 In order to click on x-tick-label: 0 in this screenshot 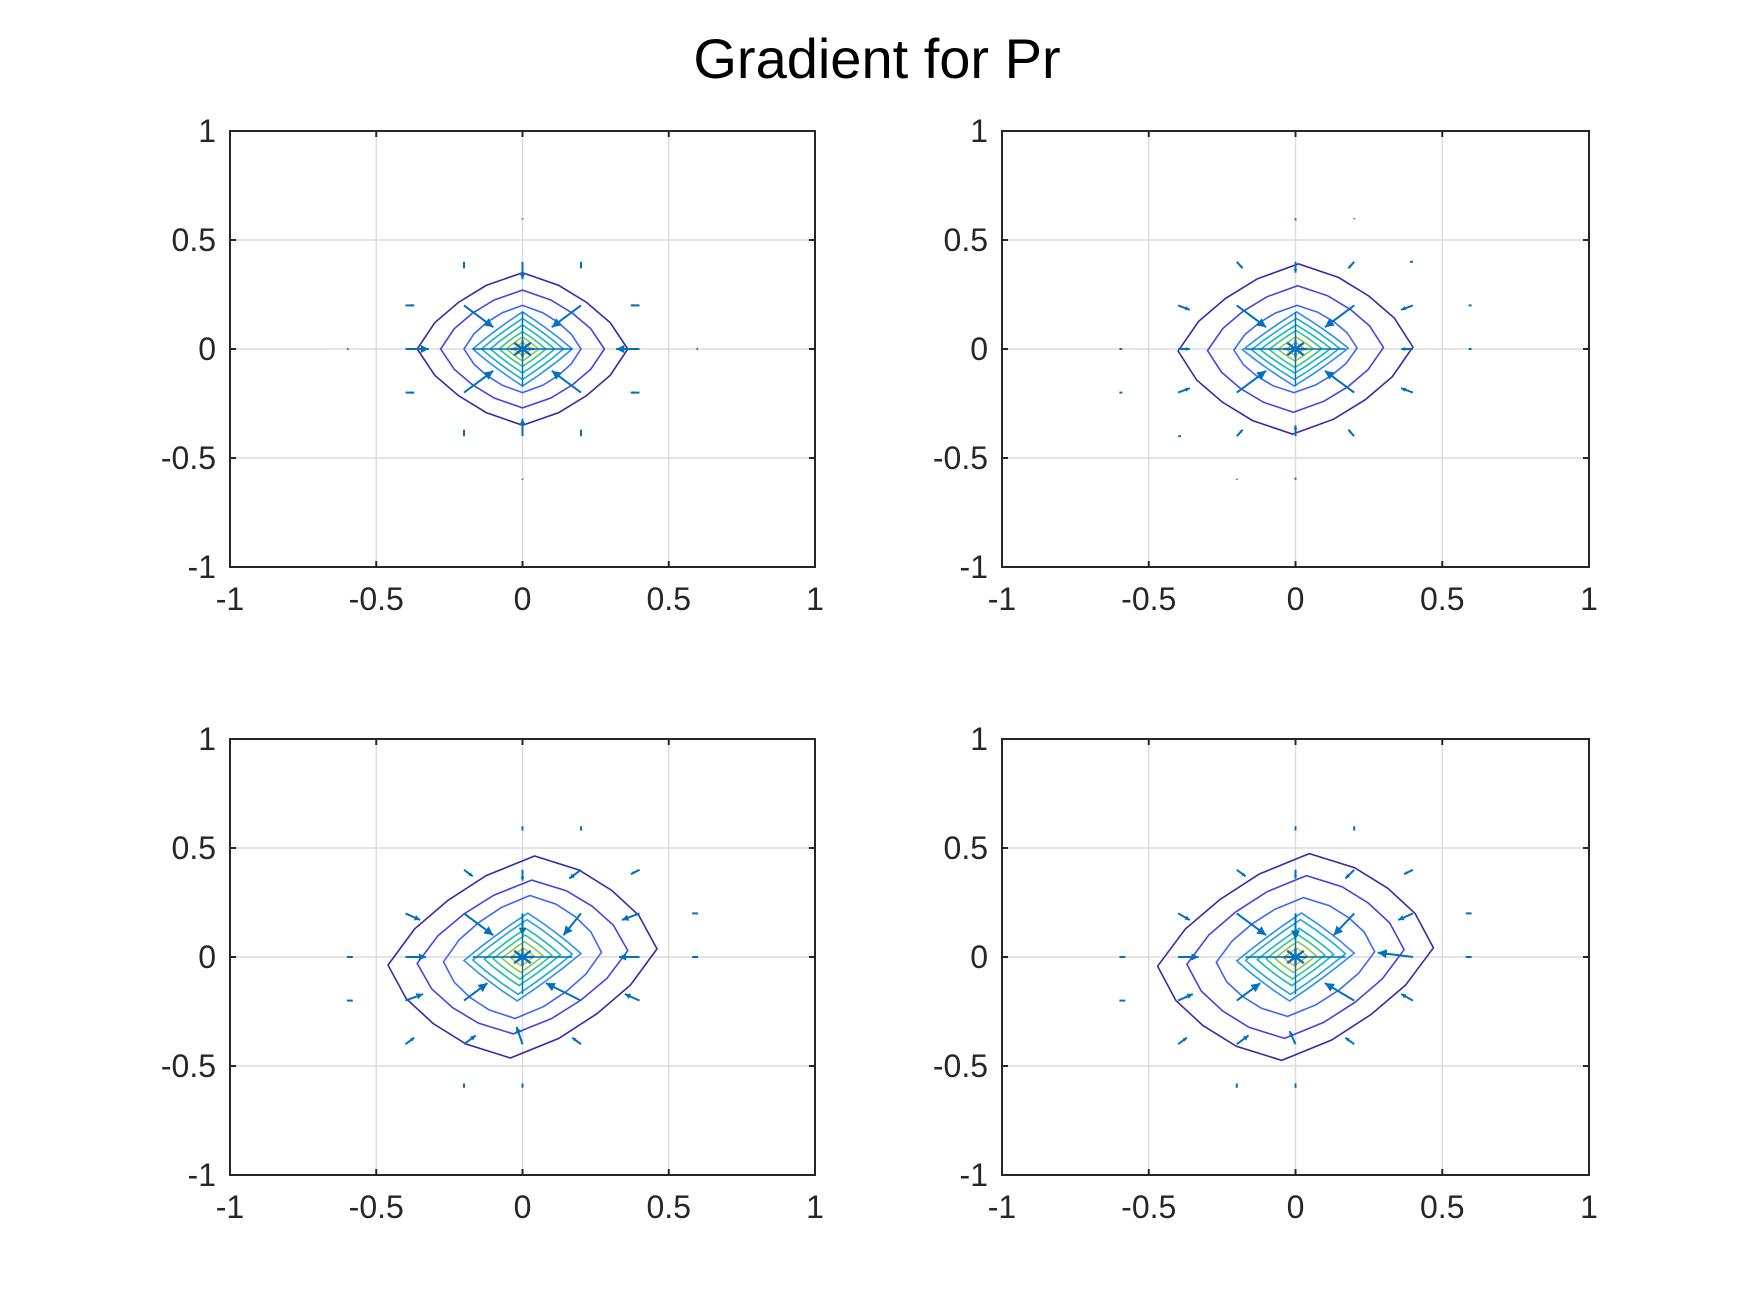, I will do `click(523, 1207)`.